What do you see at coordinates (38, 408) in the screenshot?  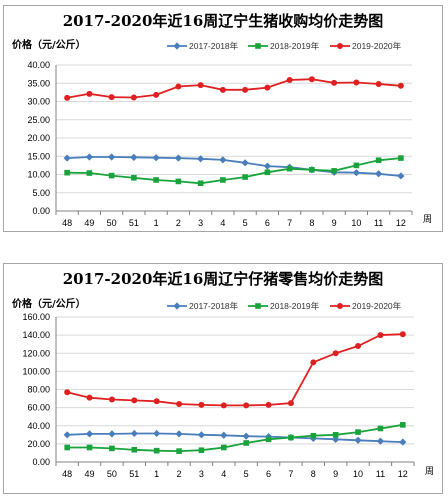 I see `y-tick-label: 60.00` at bounding box center [38, 408].